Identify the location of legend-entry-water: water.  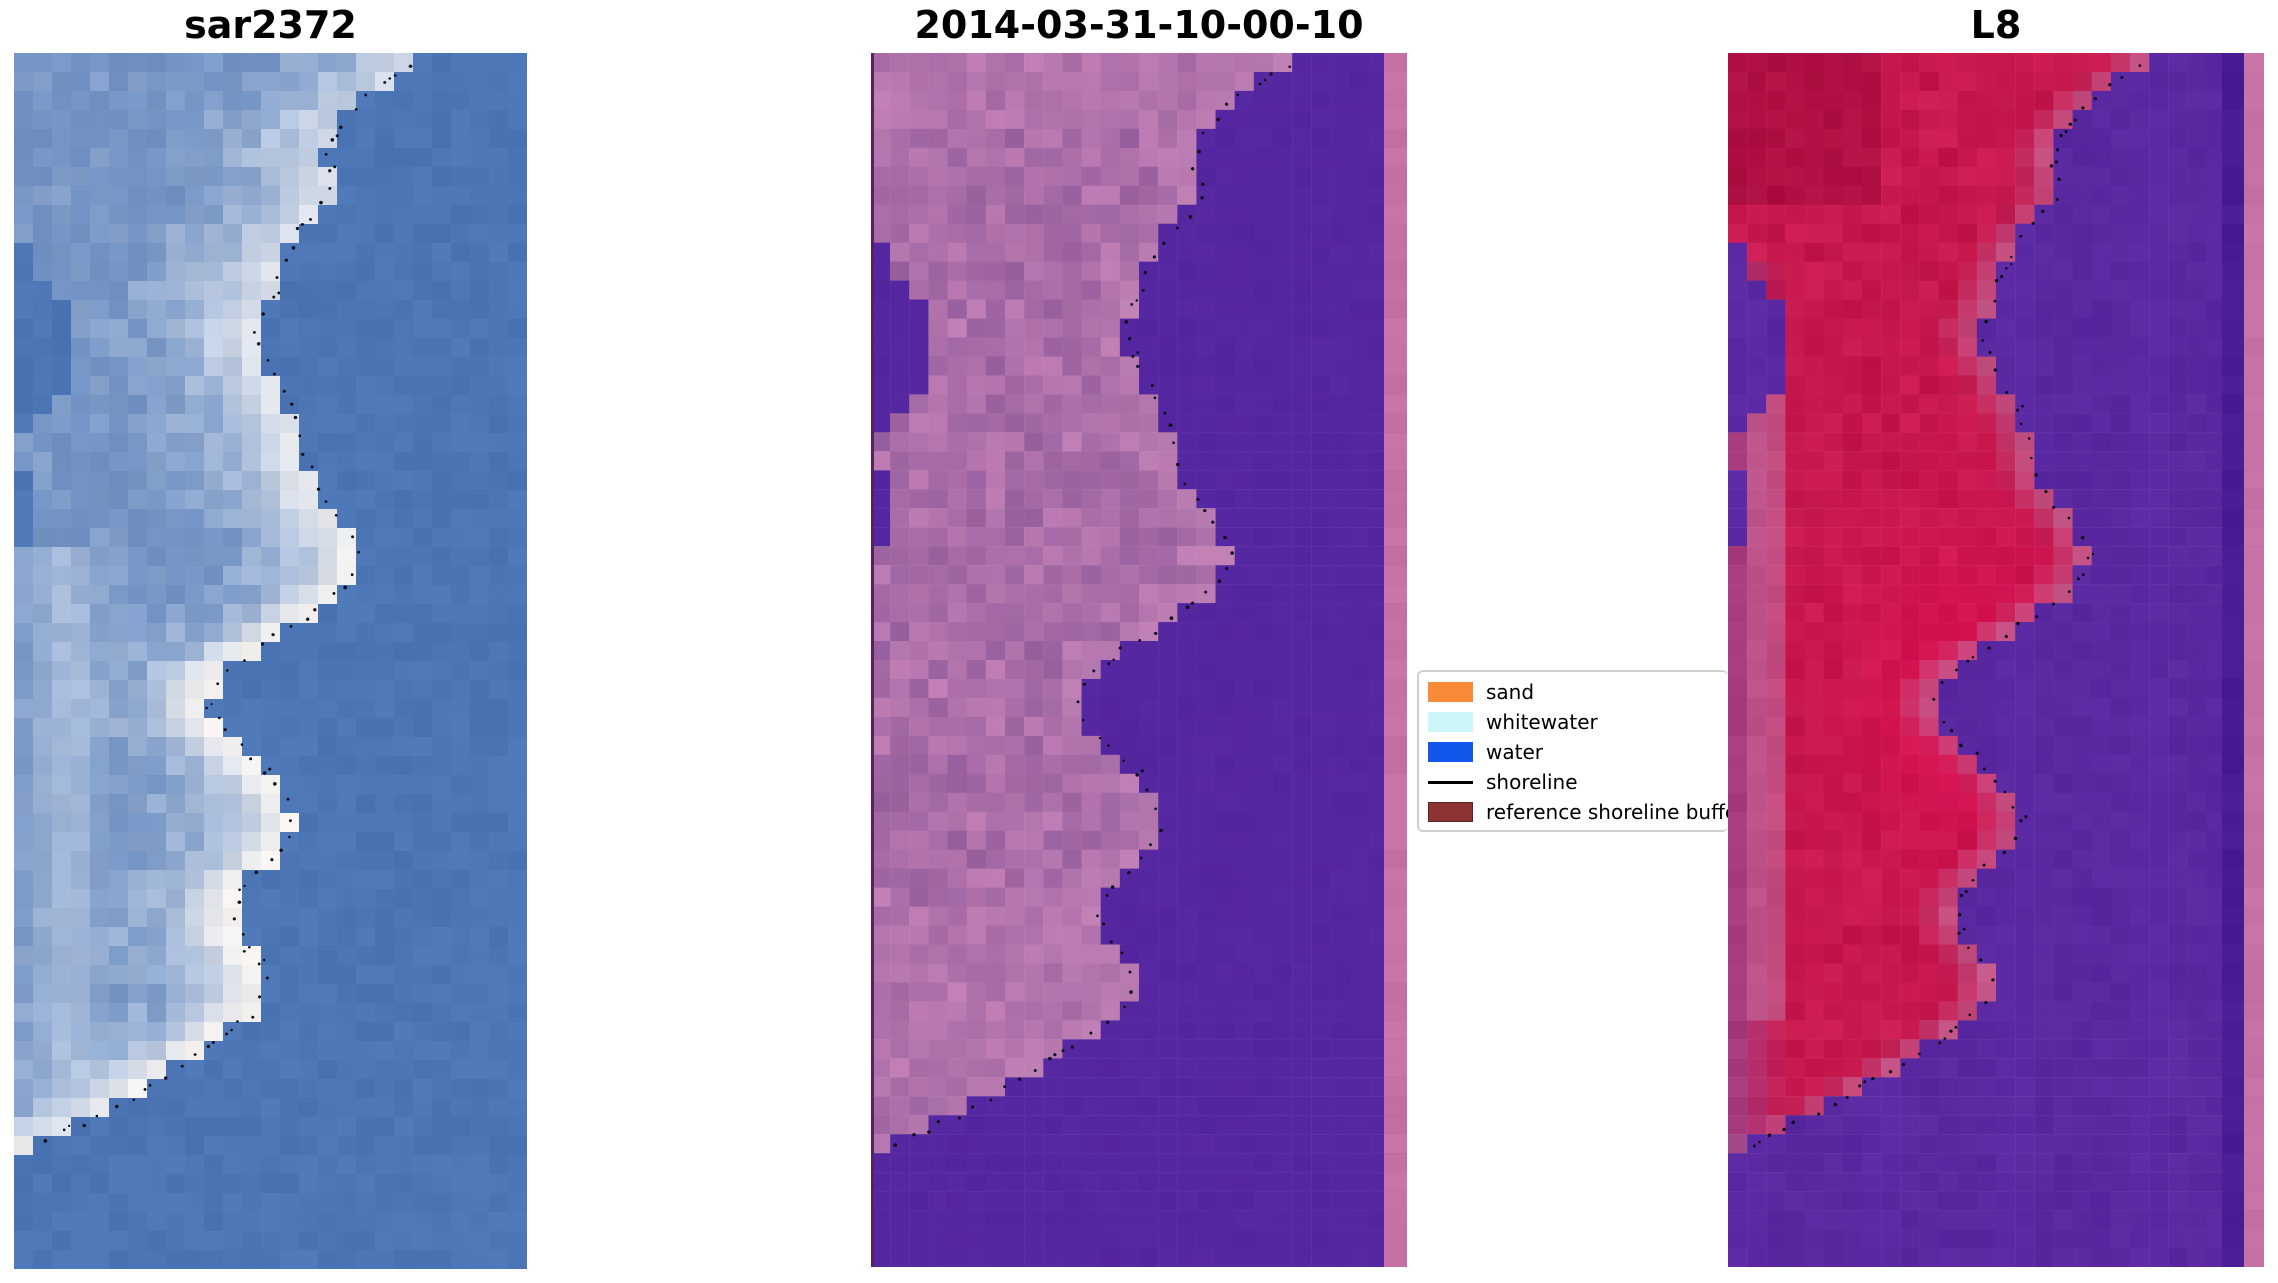
(1578, 752).